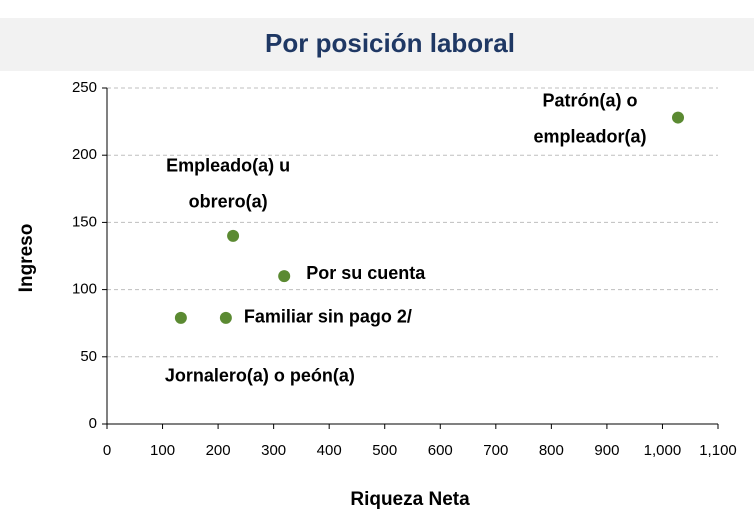 The width and height of the screenshot is (754, 517). What do you see at coordinates (551, 450) in the screenshot?
I see `x-tick-label: 800` at bounding box center [551, 450].